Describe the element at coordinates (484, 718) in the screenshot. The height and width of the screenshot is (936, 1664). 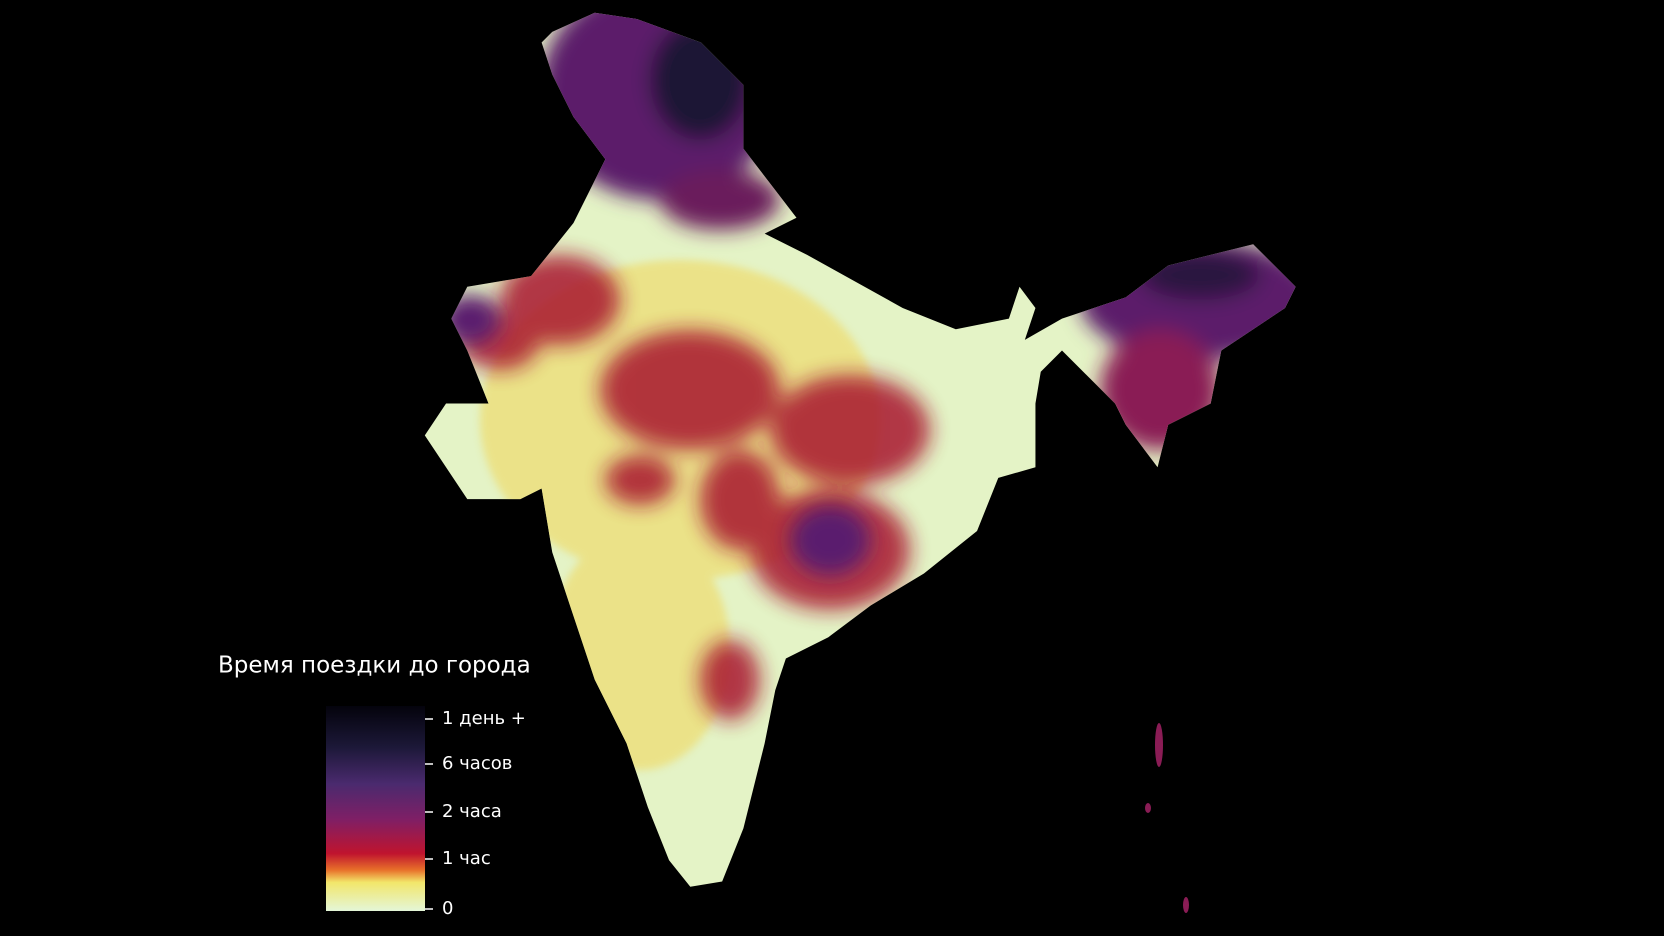
I see `legend-label: 1 день +` at that location.